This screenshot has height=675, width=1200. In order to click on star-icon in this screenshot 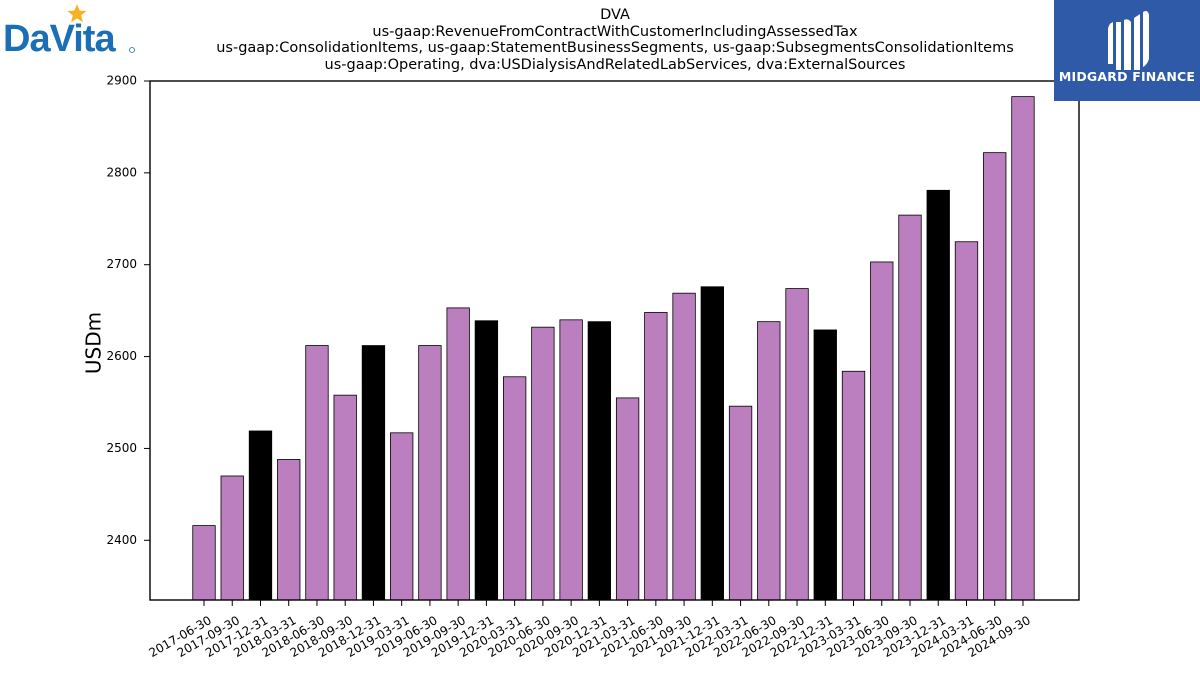, I will do `click(77, 13)`.